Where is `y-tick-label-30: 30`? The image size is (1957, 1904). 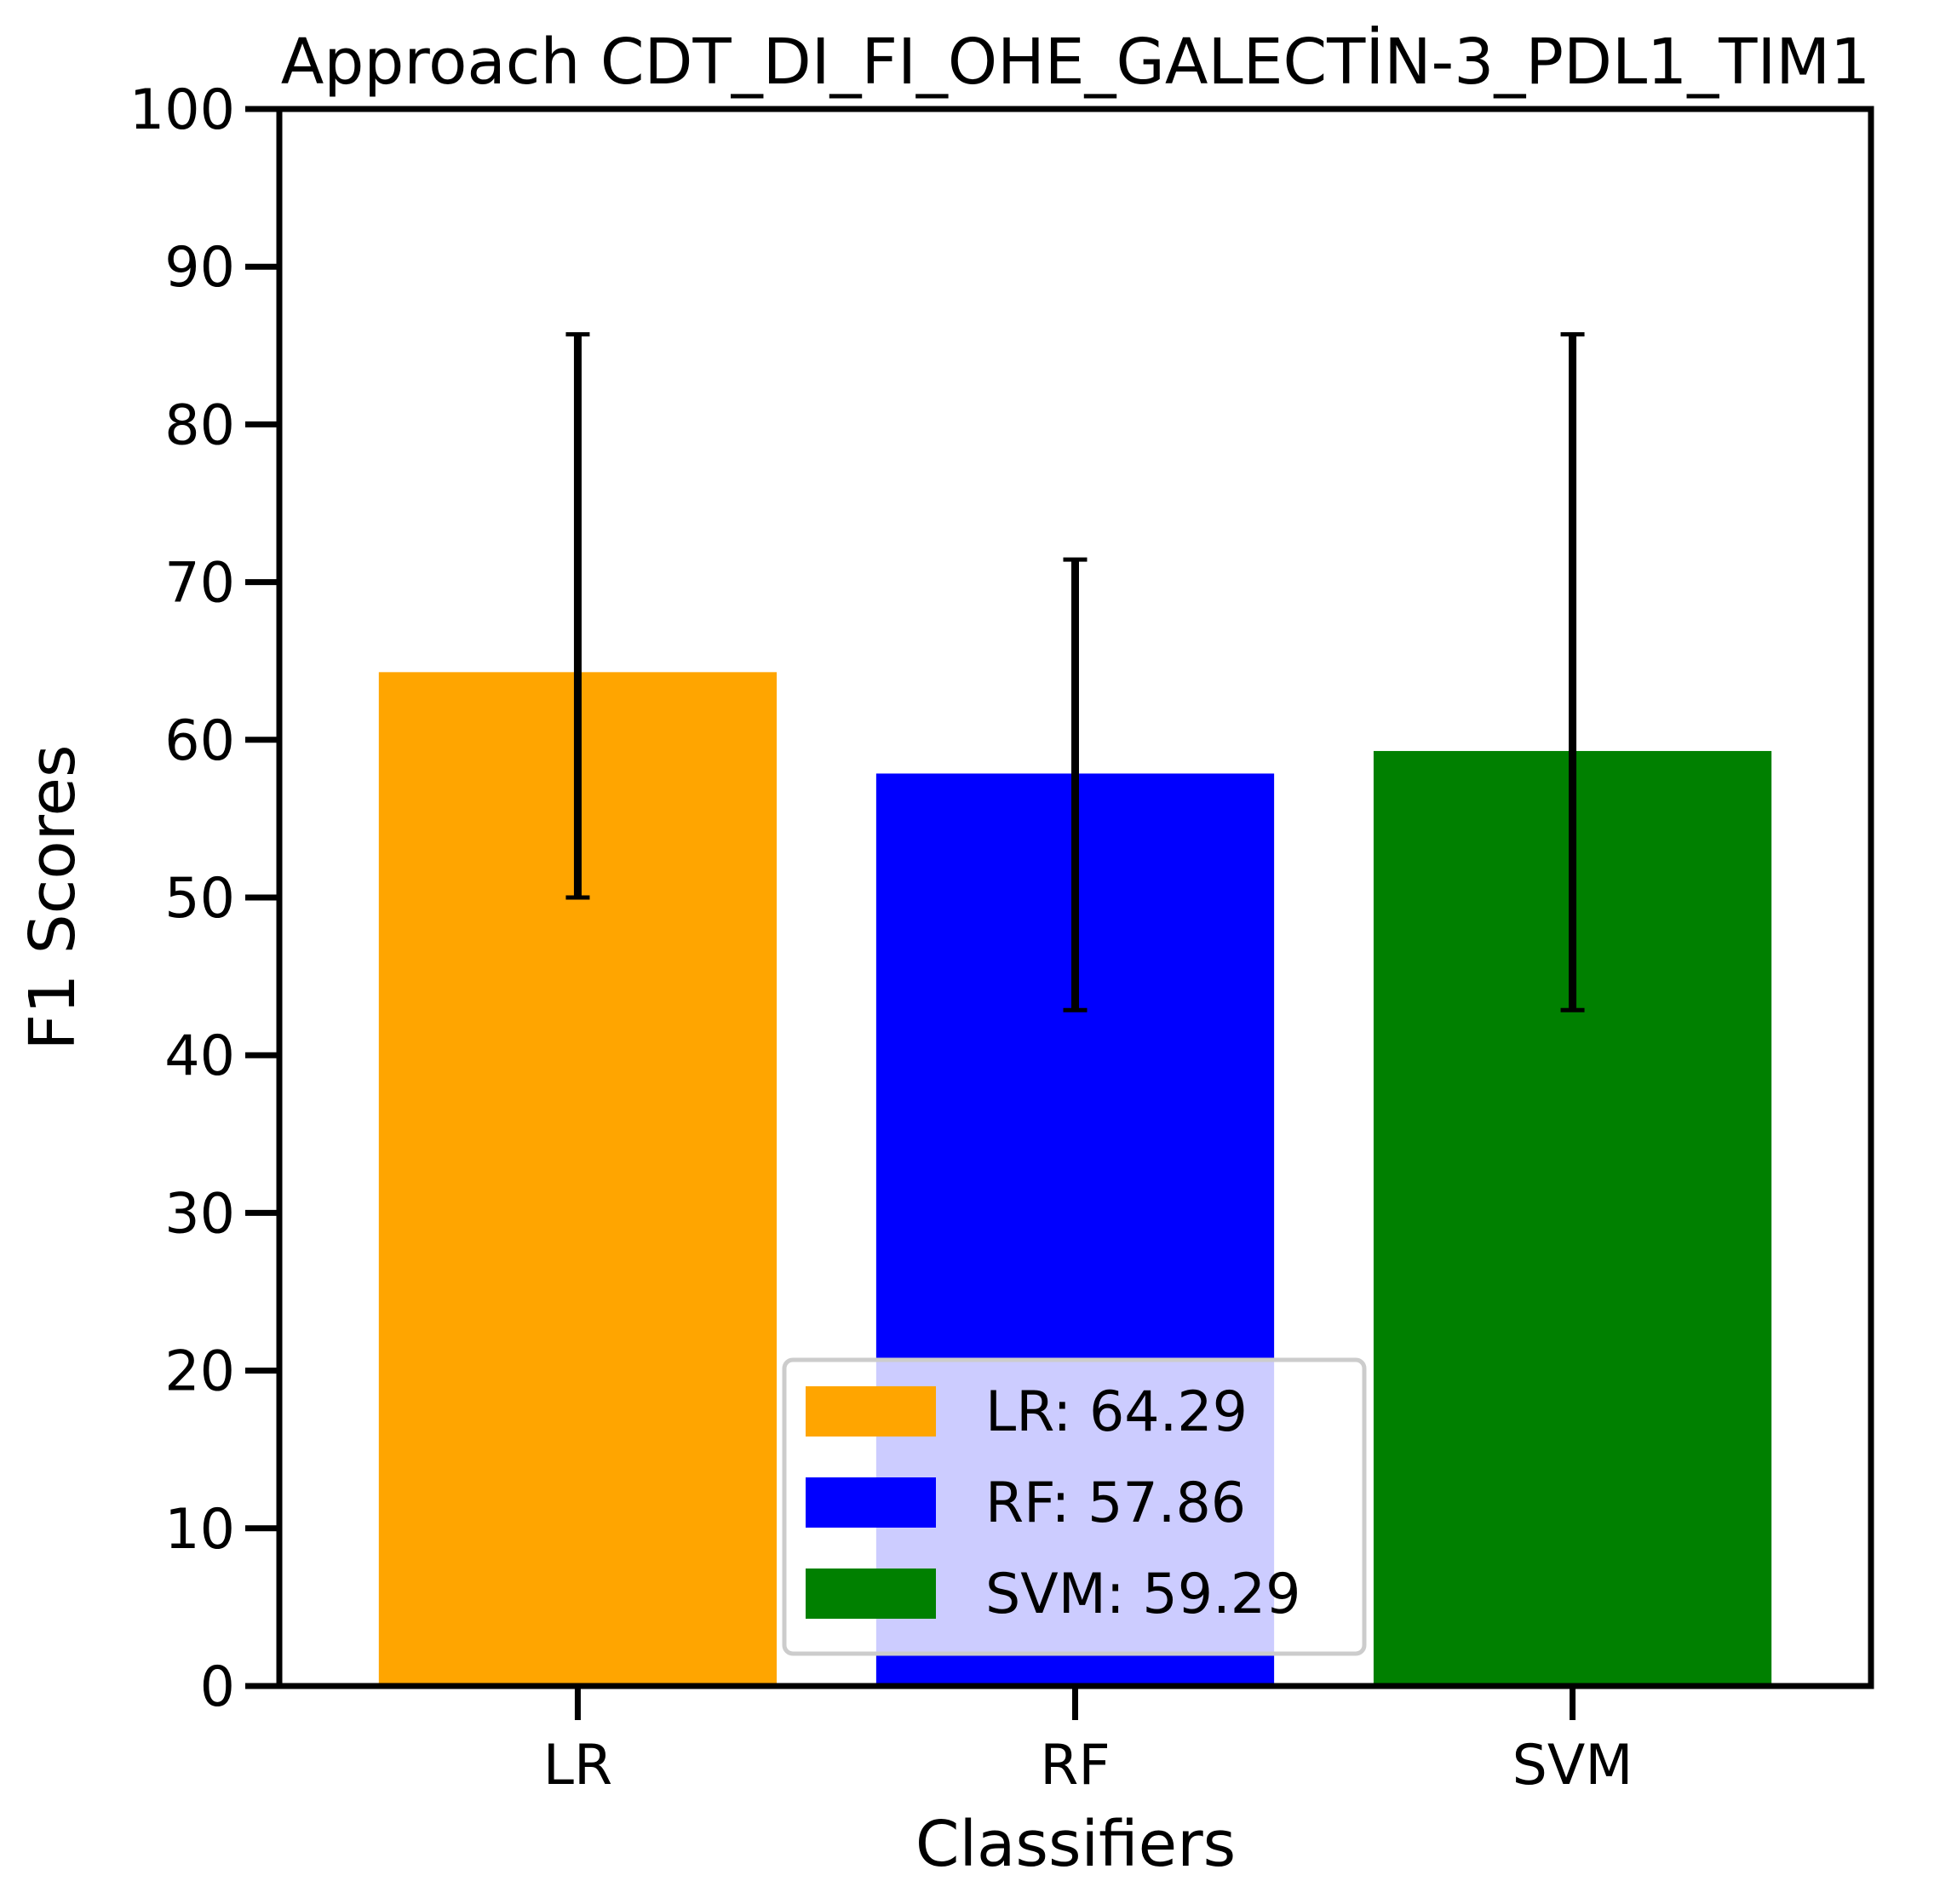
y-tick-label-30: 30 is located at coordinates (199, 1214).